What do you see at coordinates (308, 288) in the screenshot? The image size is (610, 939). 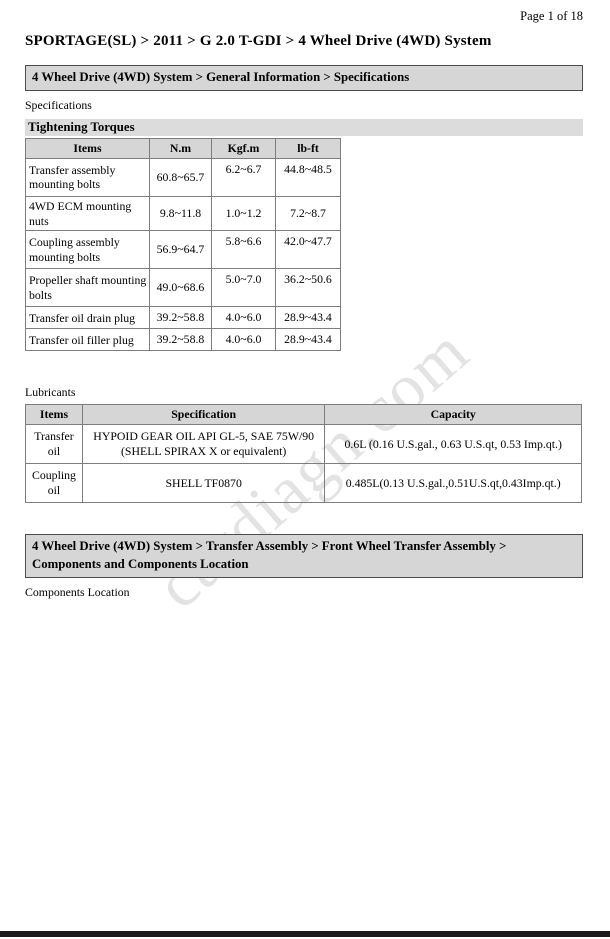 I see `torque-lbft-cell: 36.2~50.6` at bounding box center [308, 288].